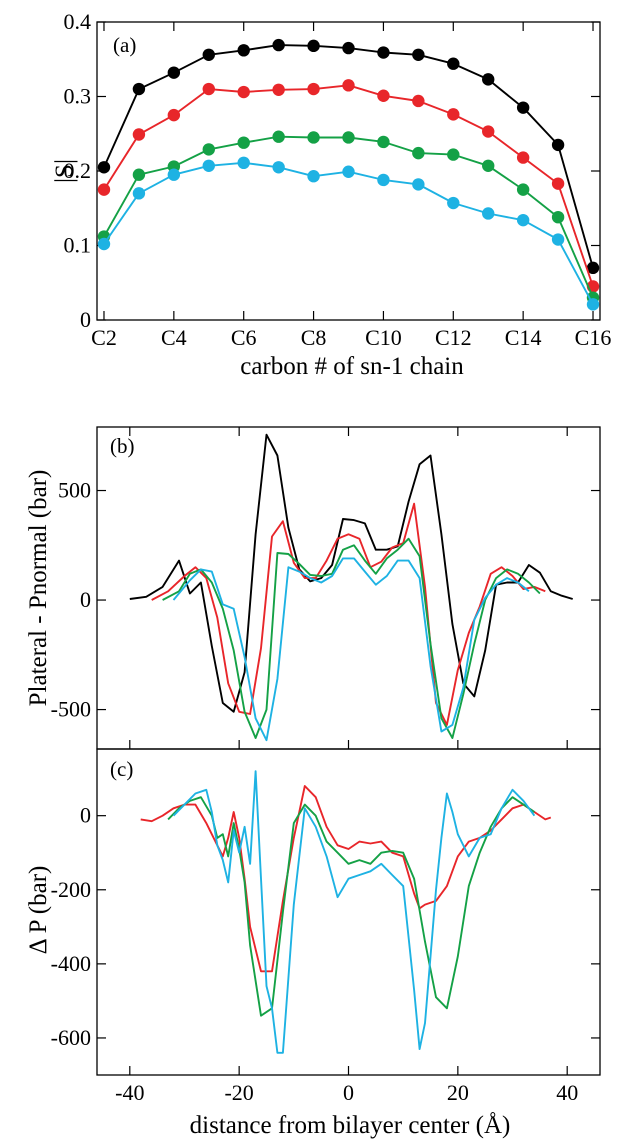 The height and width of the screenshot is (1144, 627). I want to click on panel-c-label: (c), so click(121, 769).